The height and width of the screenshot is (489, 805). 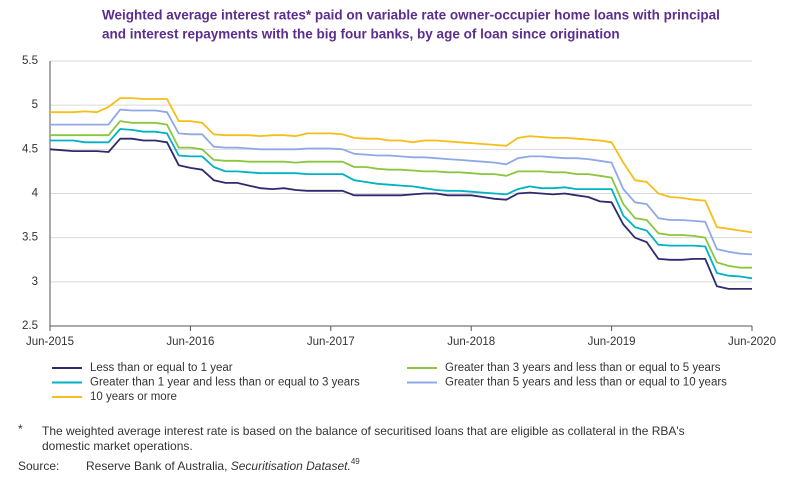 What do you see at coordinates (35, 105) in the screenshot?
I see `y-tick-label: 5` at bounding box center [35, 105].